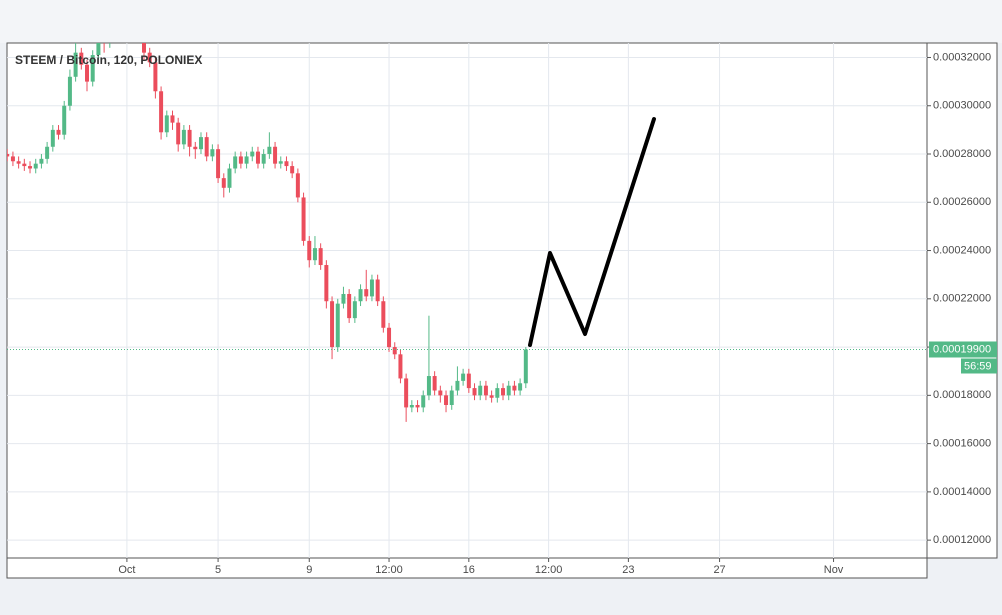 This screenshot has width=1002, height=615. What do you see at coordinates (962, 57) in the screenshot?
I see `y-tick-label: 0.00032000` at bounding box center [962, 57].